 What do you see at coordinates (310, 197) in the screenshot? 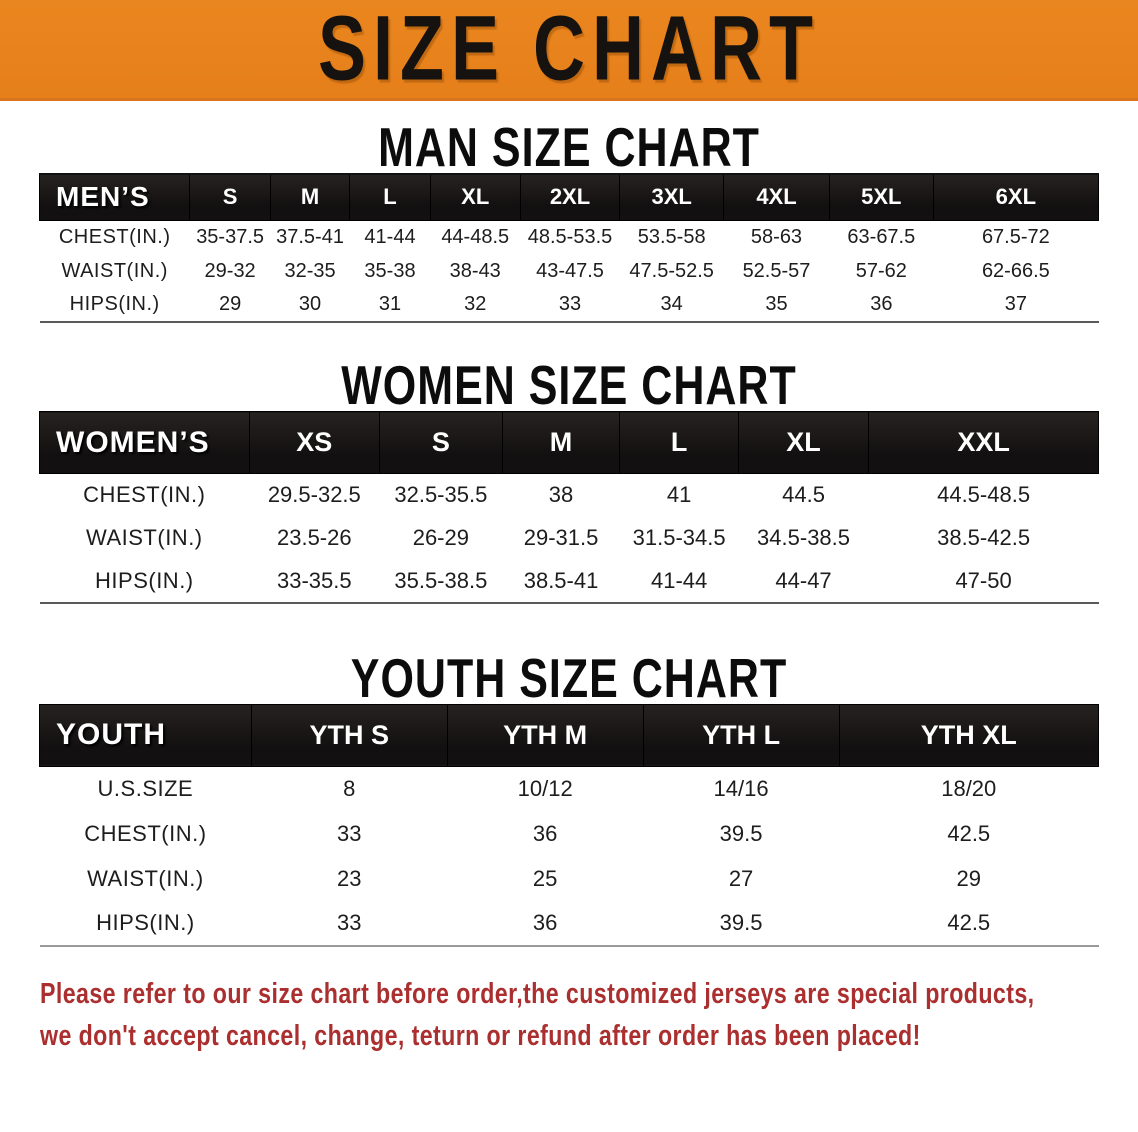
I see `mens-size-header: M` at bounding box center [310, 197].